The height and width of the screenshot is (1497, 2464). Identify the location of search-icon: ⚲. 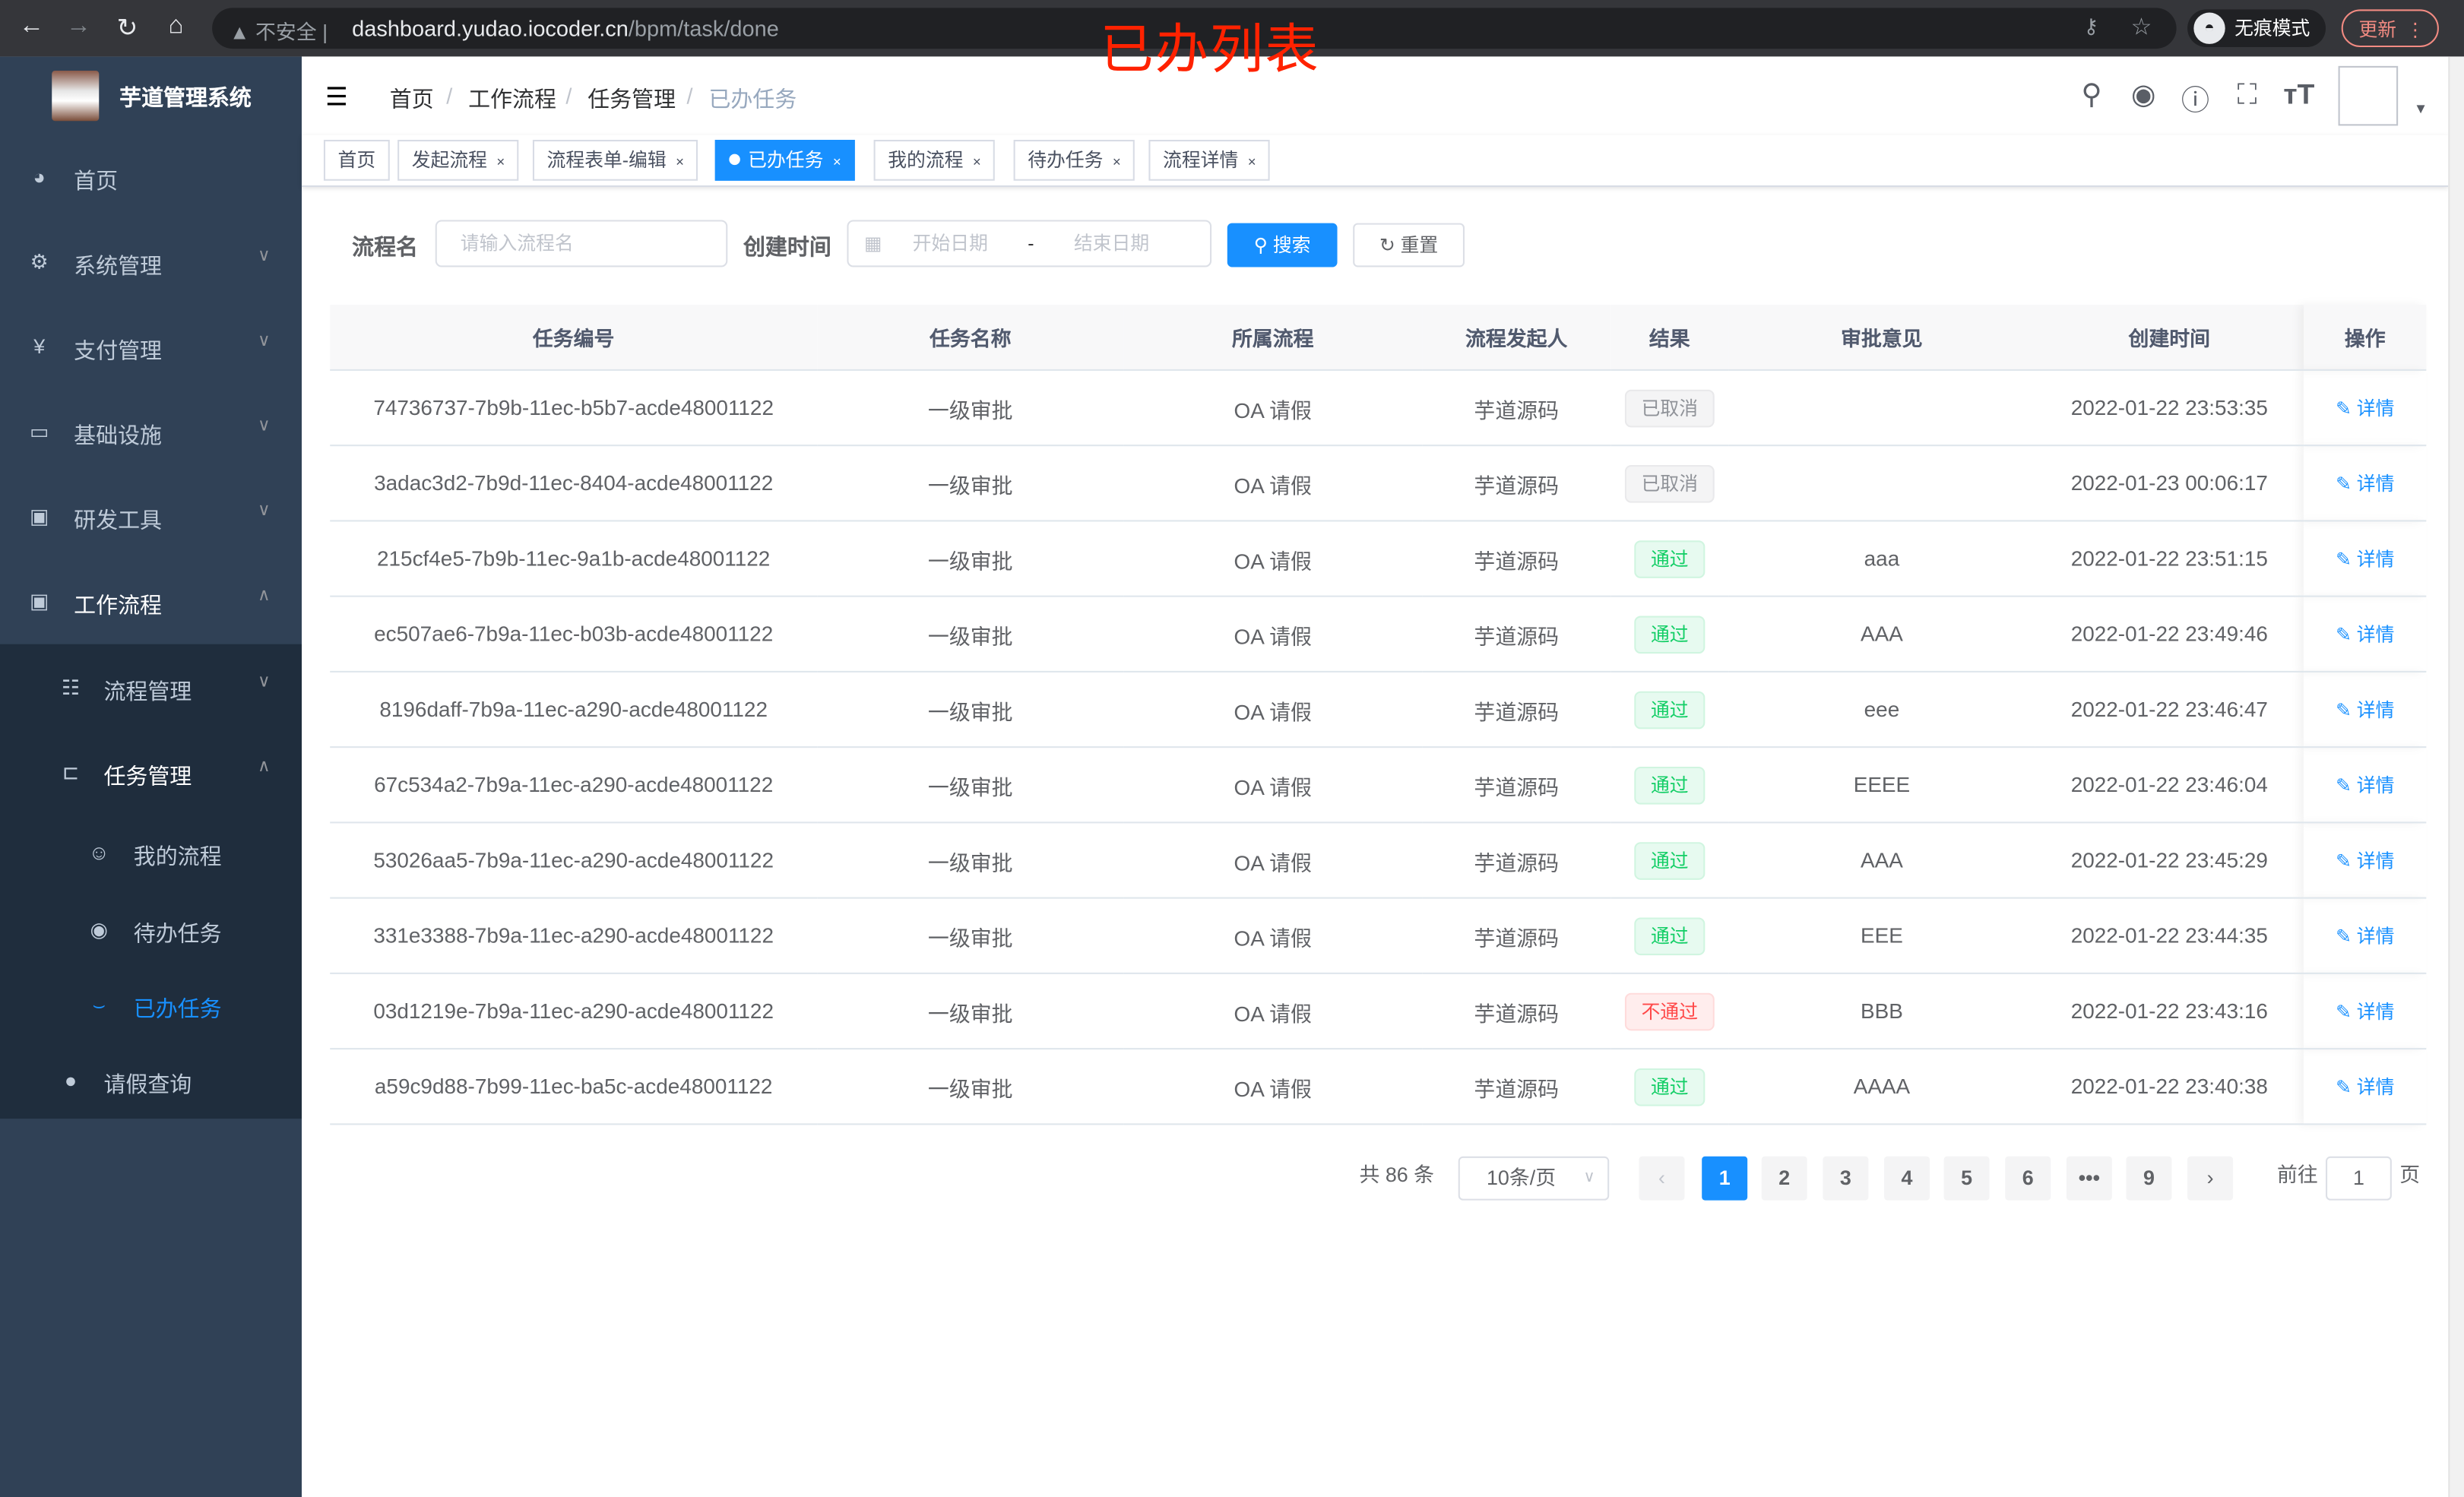
(2091, 94).